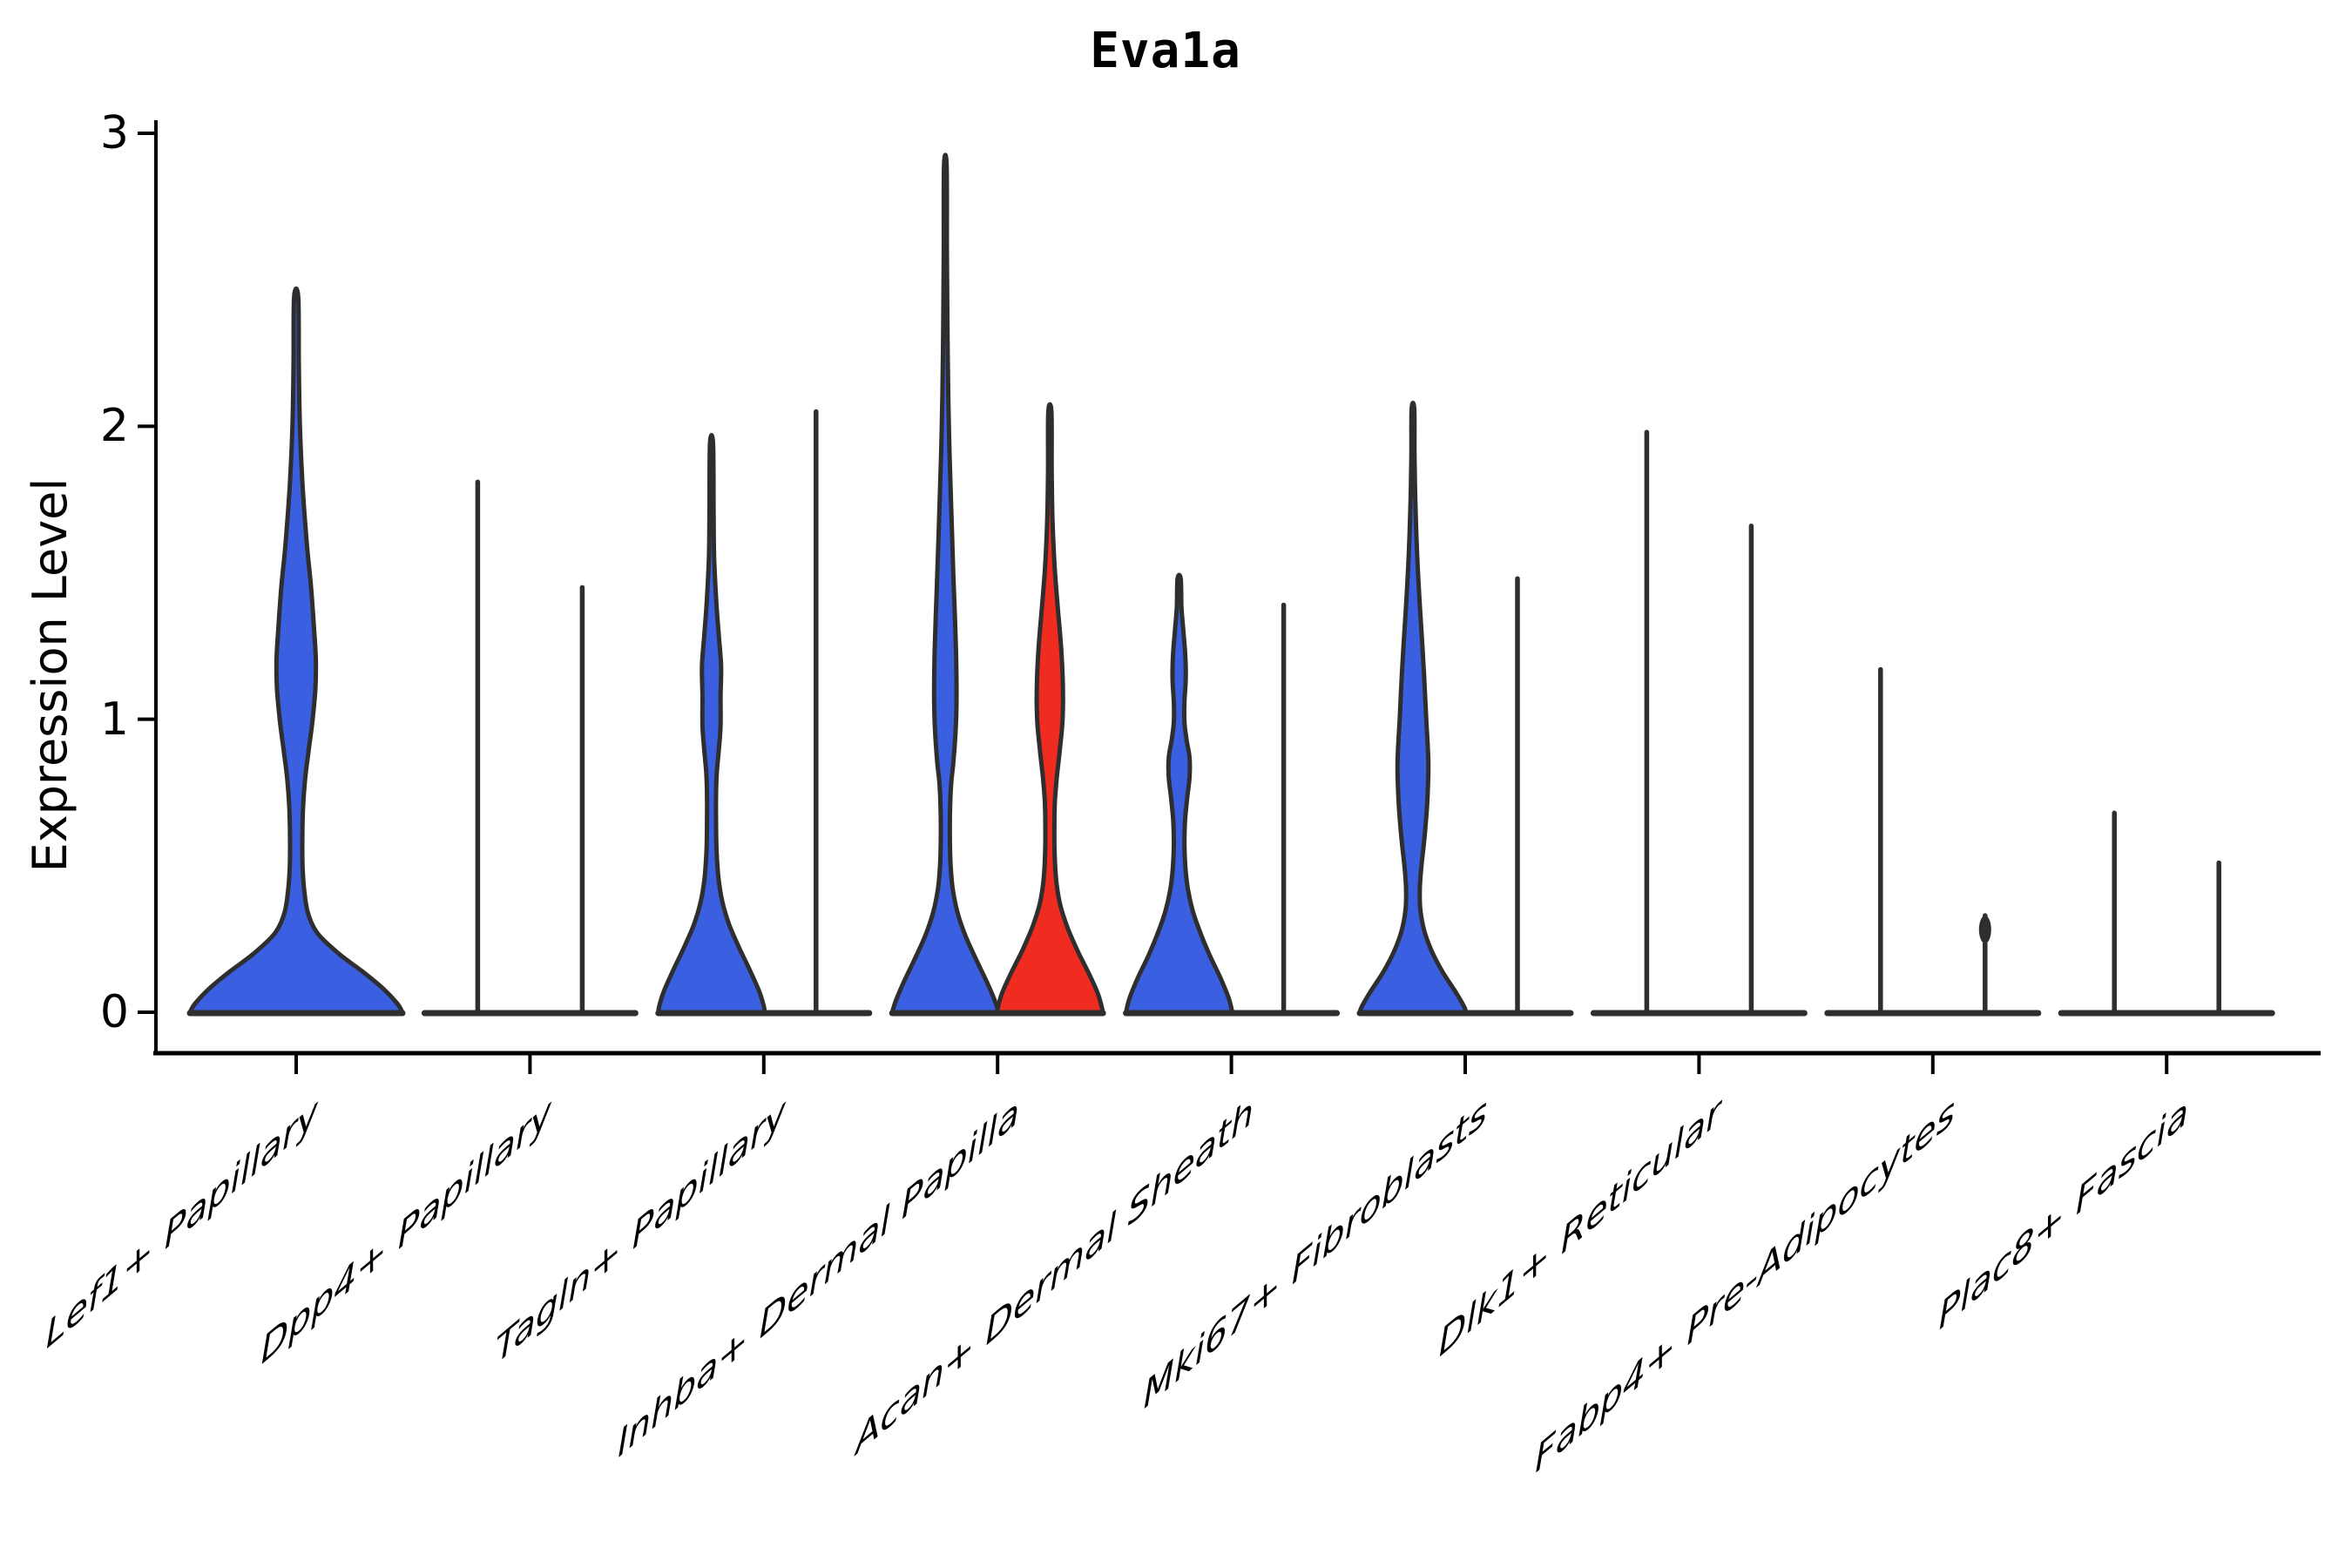  I want to click on violin-mki67-fibroblasts-group1, so click(1413, 707).